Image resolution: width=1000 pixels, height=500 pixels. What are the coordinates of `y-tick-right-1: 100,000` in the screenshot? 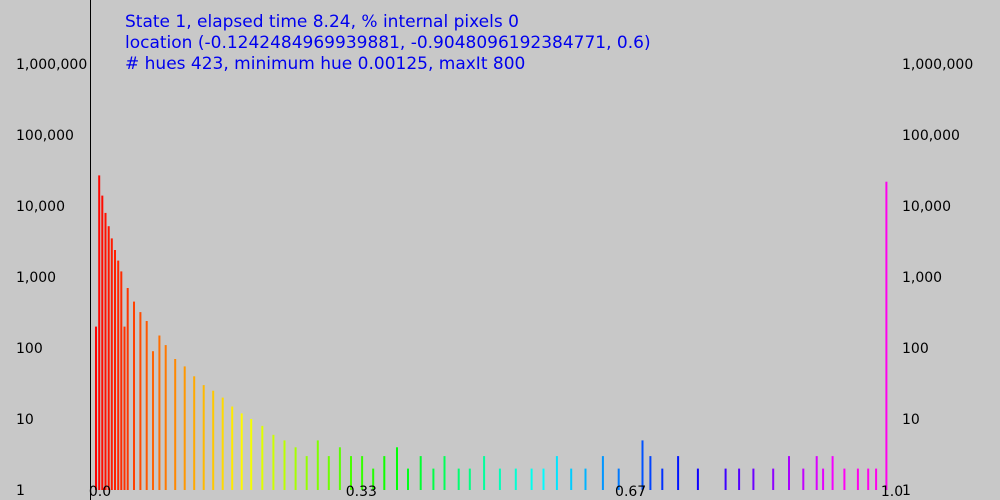 It's located at (931, 136).